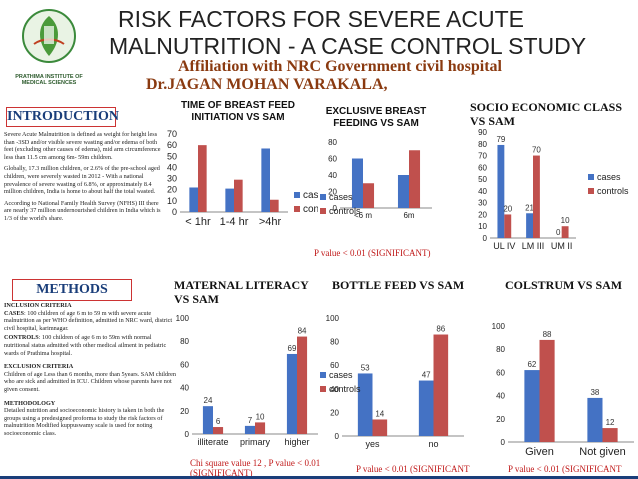  What do you see at coordinates (408, 215) in the screenshot?
I see `category-label: 6m` at bounding box center [408, 215].